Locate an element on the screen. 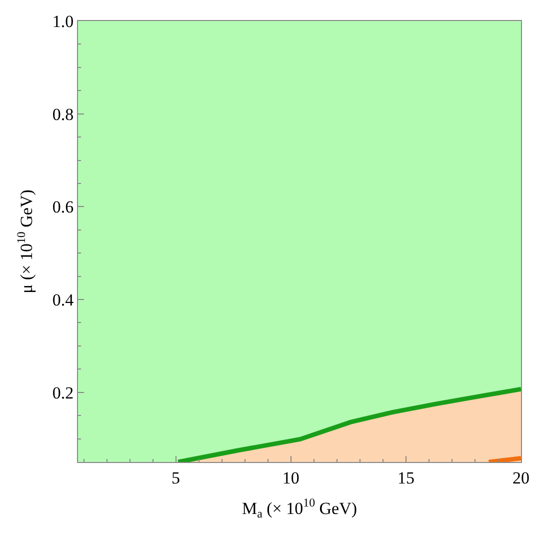 The width and height of the screenshot is (542, 534). y-tick-label: 1.0 is located at coordinates (63, 21).